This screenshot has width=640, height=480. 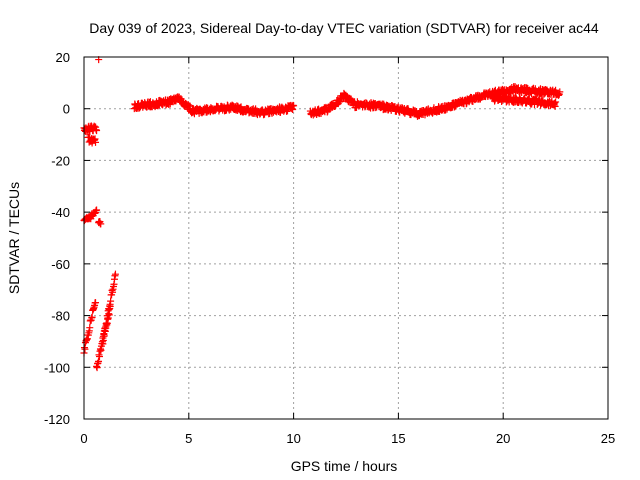 I want to click on y-axis-label: SDTVAR / TECUs, so click(x=14, y=238).